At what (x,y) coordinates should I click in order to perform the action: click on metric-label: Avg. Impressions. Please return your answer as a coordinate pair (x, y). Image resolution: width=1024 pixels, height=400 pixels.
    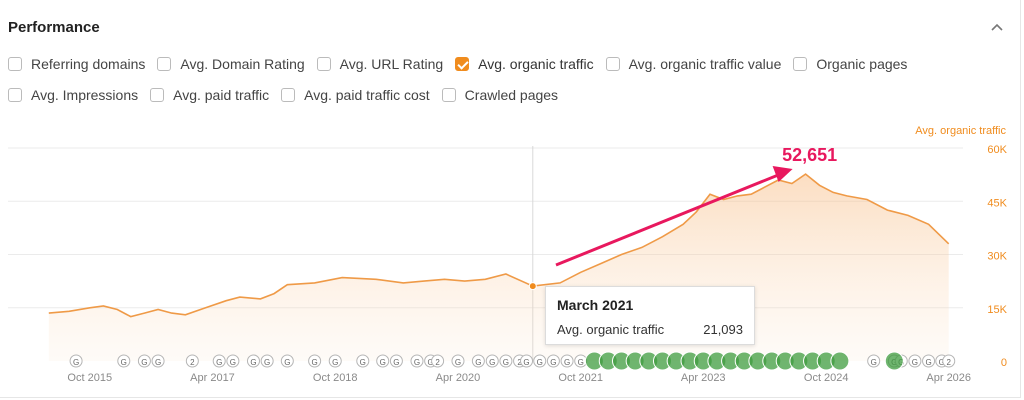
    Looking at the image, I should click on (85, 95).